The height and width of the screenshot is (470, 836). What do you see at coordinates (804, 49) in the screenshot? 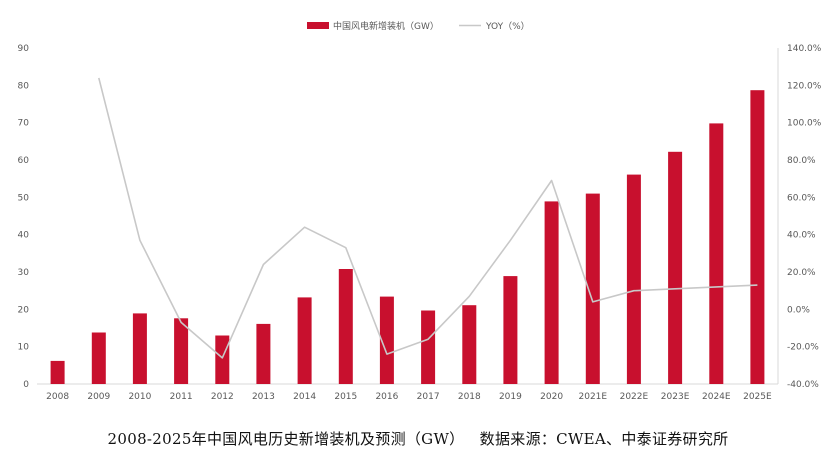
I see `right-tick-label: 140.0%` at bounding box center [804, 49].